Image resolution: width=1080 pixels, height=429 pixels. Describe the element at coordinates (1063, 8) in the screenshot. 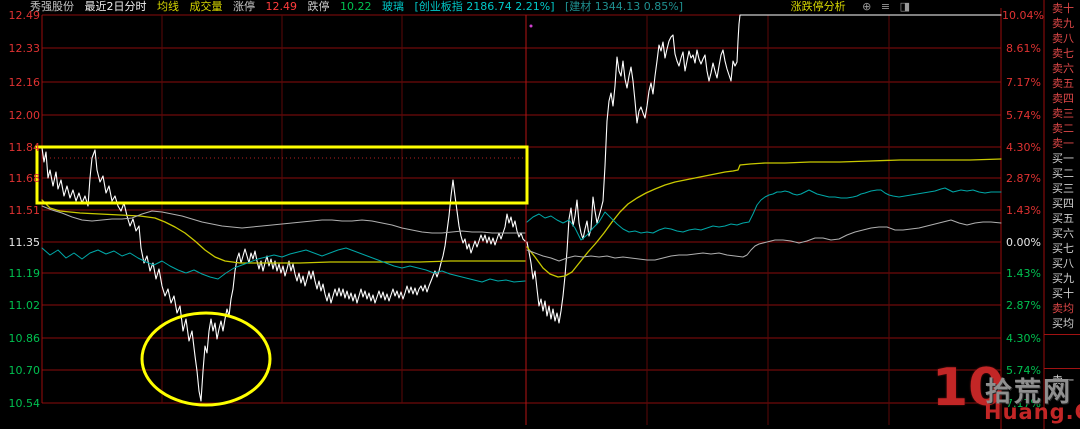

I see `order-book-level: 卖十` at that location.